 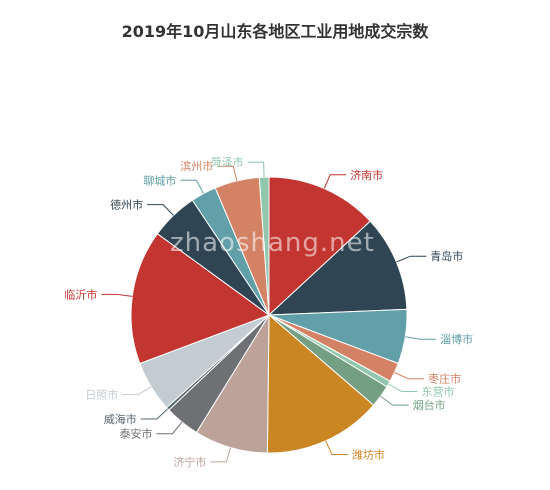 What do you see at coordinates (444, 379) in the screenshot?
I see `pie-label-3: 枣庄市` at bounding box center [444, 379].